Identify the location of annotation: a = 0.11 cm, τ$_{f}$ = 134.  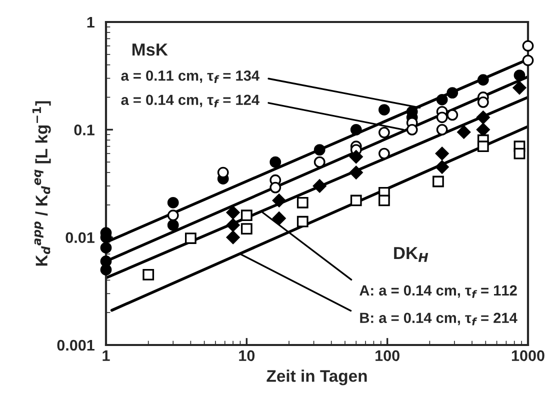
(190, 77).